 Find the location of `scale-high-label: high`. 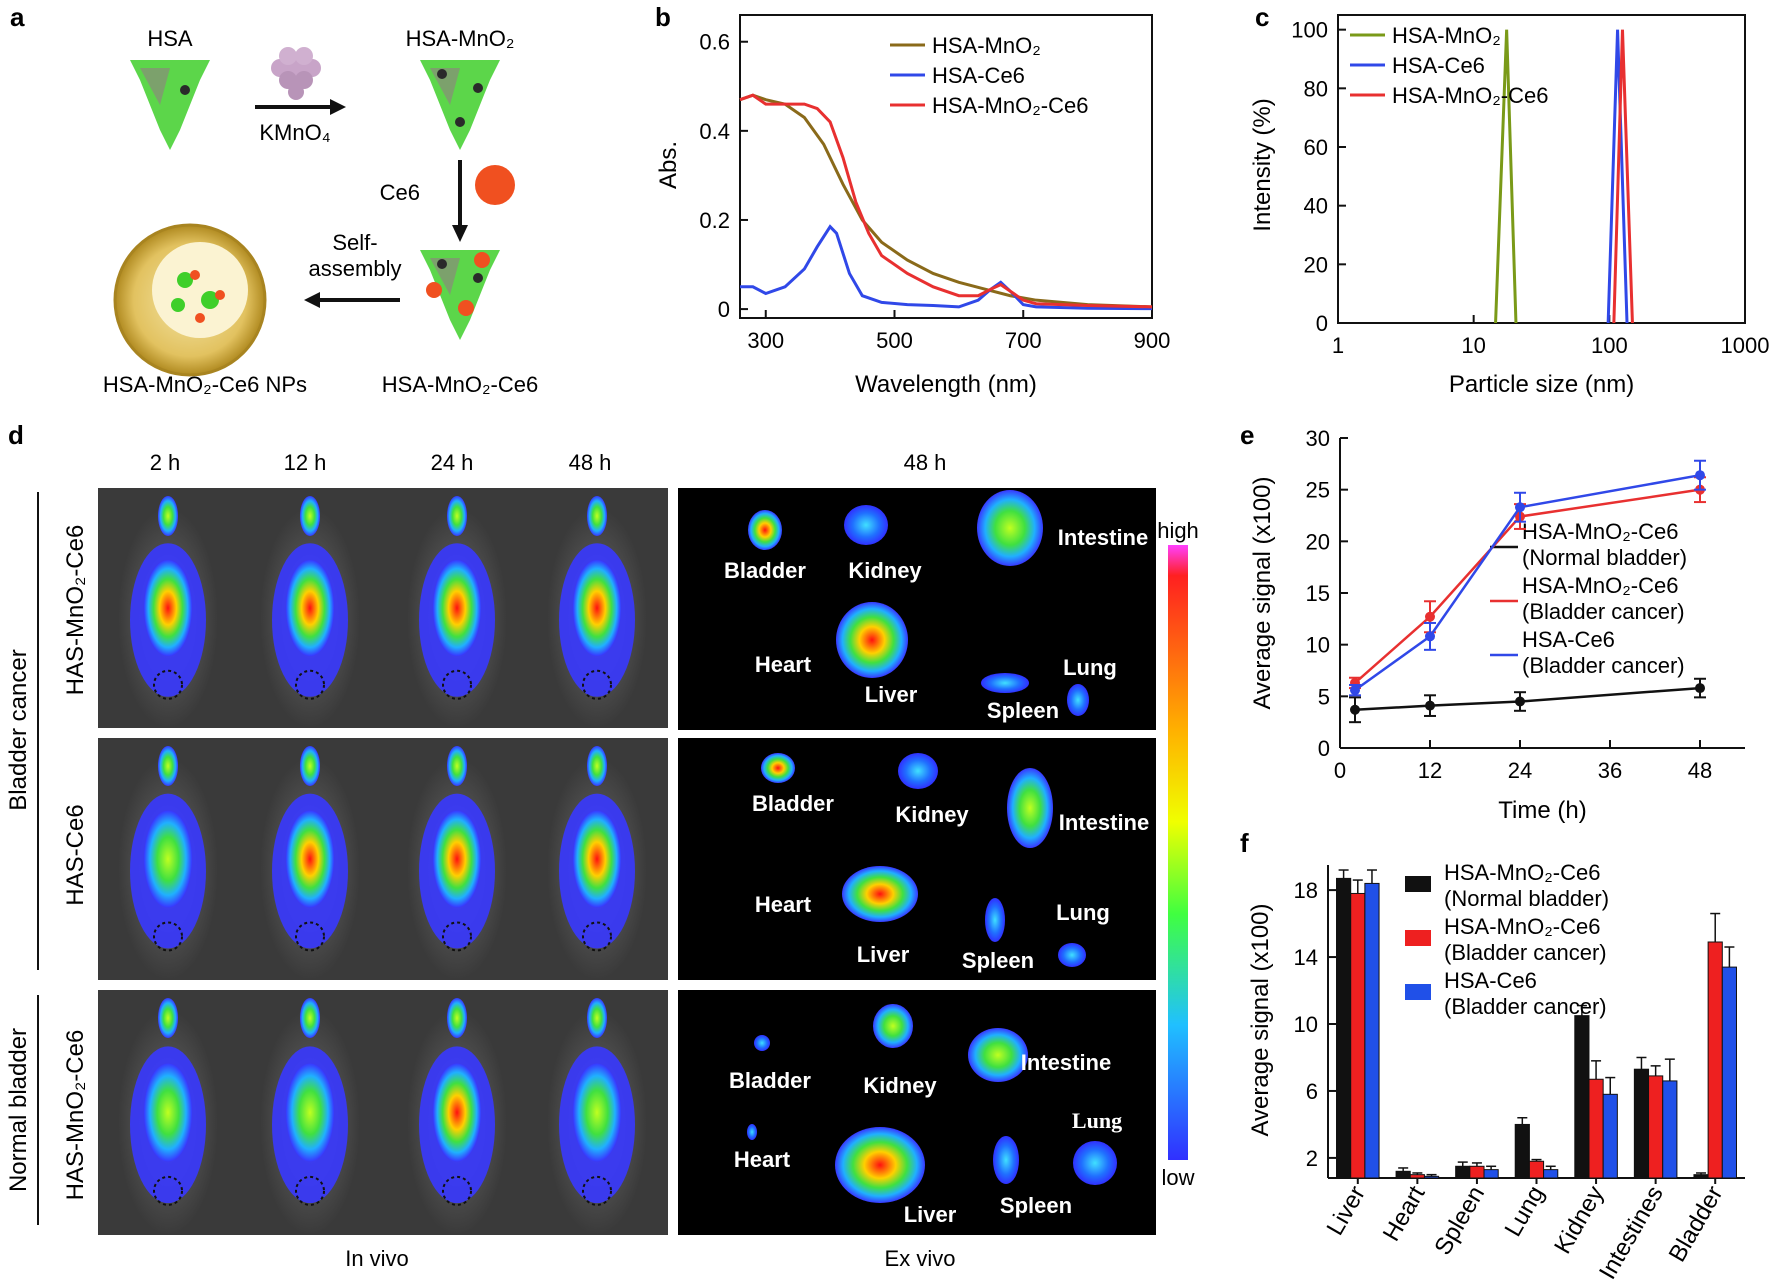

scale-high-label: high is located at coordinates (1178, 530).